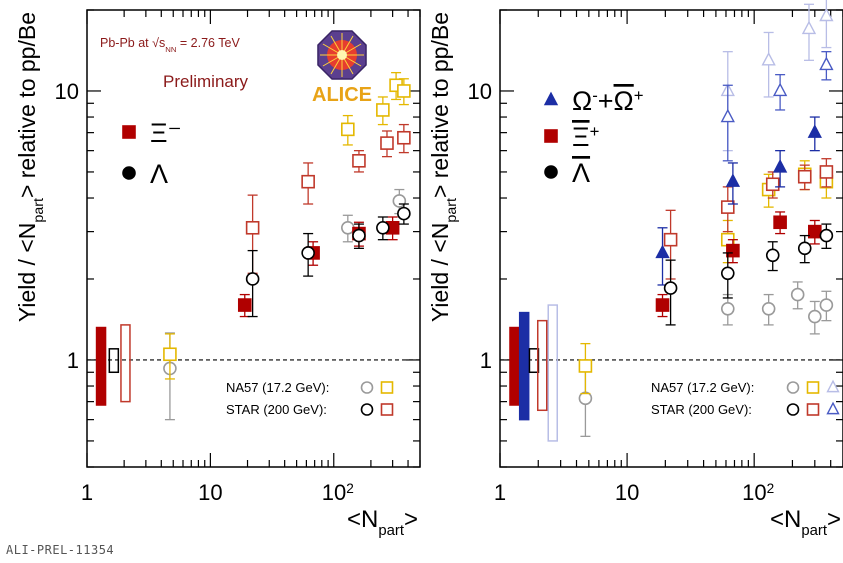 This screenshot has height=563, width=843. I want to click on x-tick-label: 1, so click(500, 492).